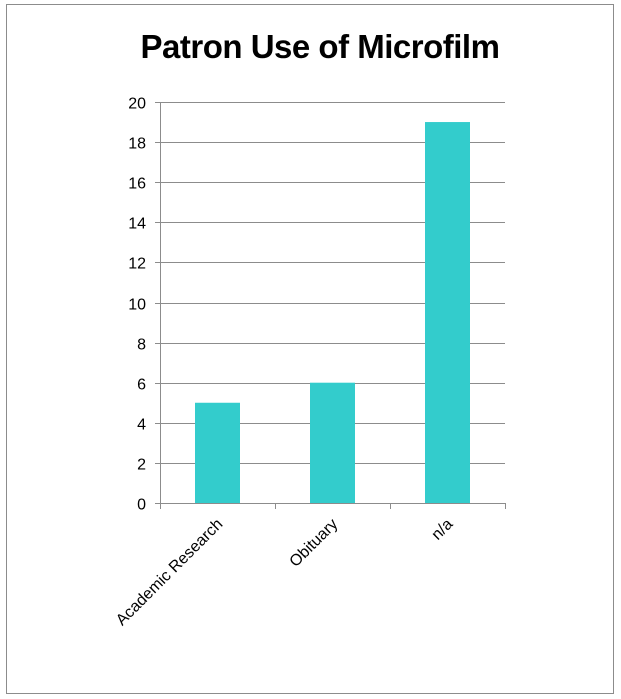 Image resolution: width=621 pixels, height=699 pixels. What do you see at coordinates (141, 505) in the screenshot?
I see `y-tick-label: 0` at bounding box center [141, 505].